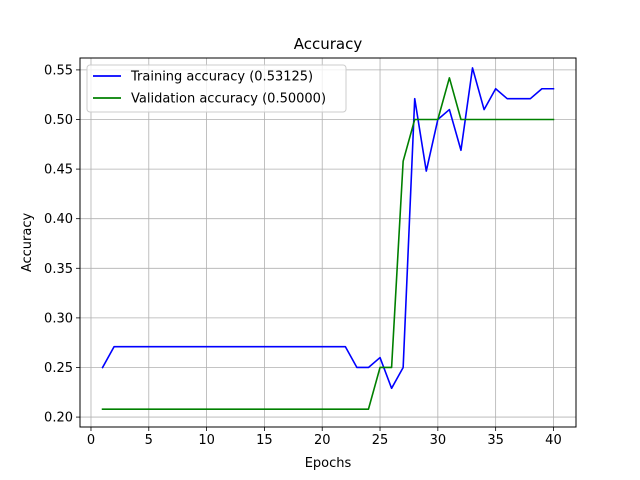 The width and height of the screenshot is (640, 480). Describe the element at coordinates (380, 440) in the screenshot. I see `x-tick-label: 25` at that location.